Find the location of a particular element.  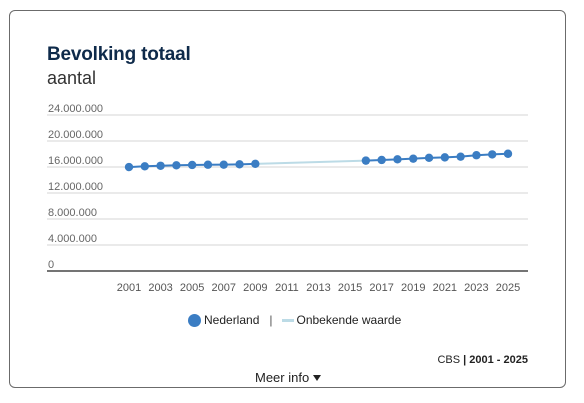

more-info-button: Meer info is located at coordinates (288, 377).